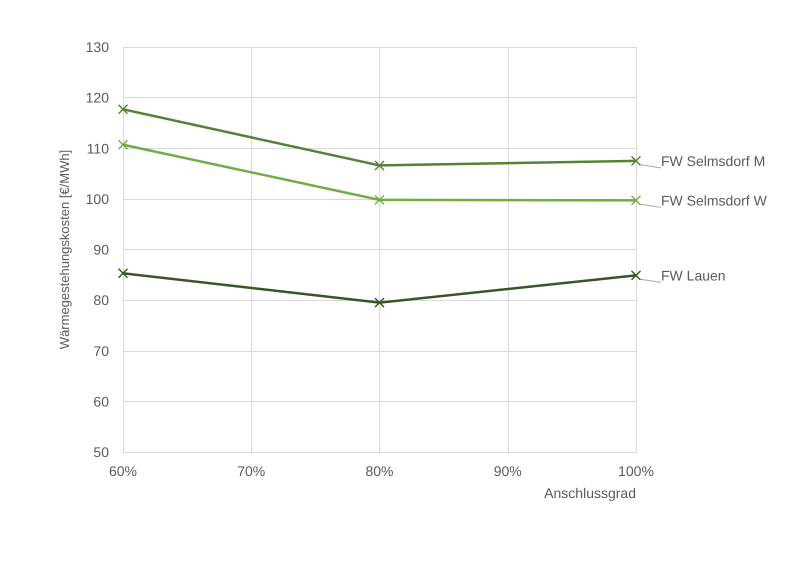 The height and width of the screenshot is (561, 803). What do you see at coordinates (713, 160) in the screenshot?
I see `series-label: FW Selmsdorf M` at bounding box center [713, 160].